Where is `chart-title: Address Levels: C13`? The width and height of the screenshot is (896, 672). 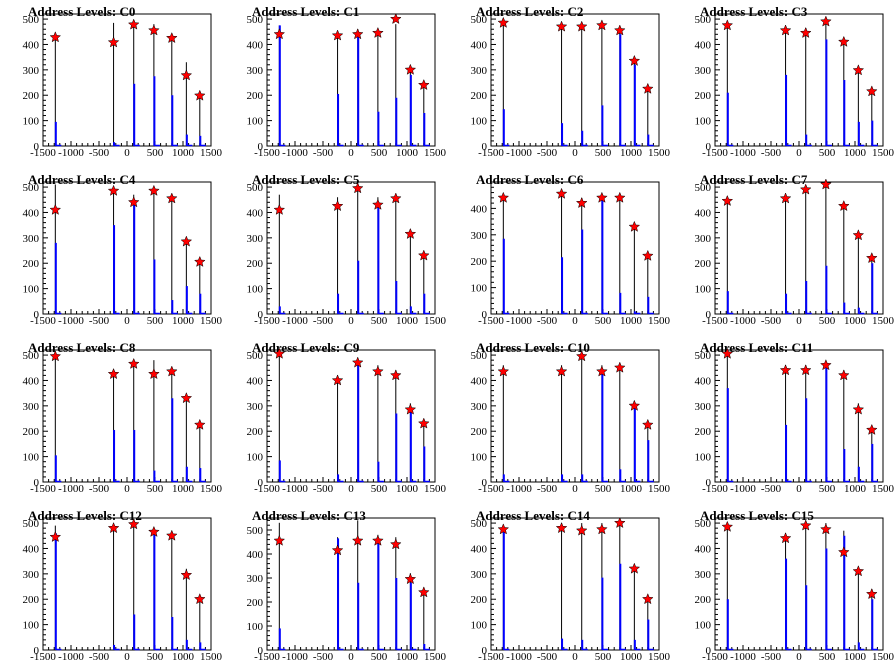
chart-title: Address Levels: C13 is located at coordinates (309, 515).